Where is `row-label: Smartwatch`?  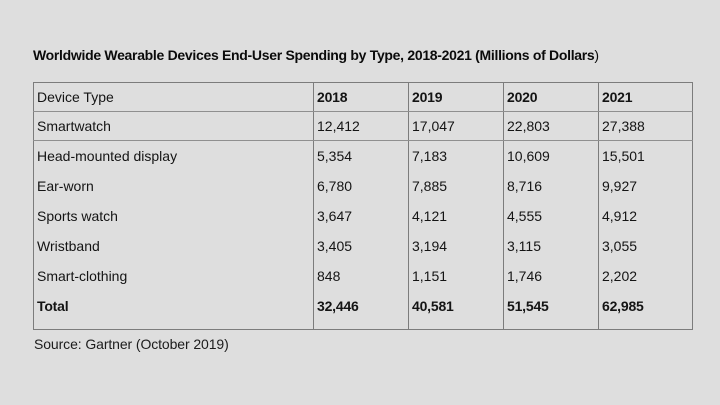
row-label: Smartwatch is located at coordinates (173, 126).